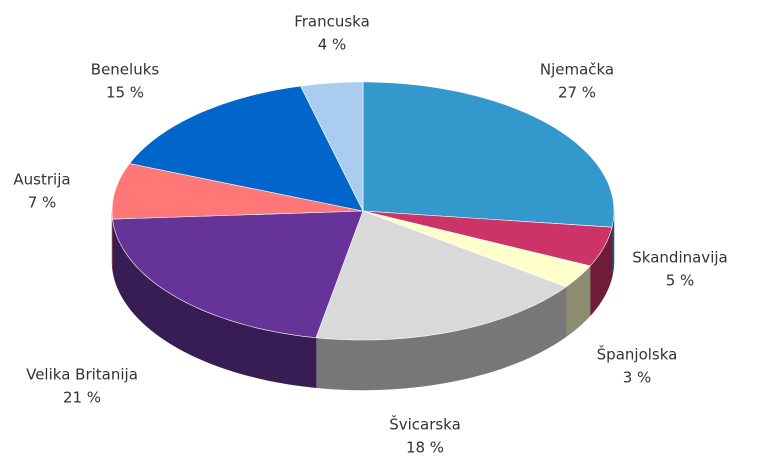 The height and width of the screenshot is (457, 759). I want to click on slice-value-label: 3 %, so click(637, 378).